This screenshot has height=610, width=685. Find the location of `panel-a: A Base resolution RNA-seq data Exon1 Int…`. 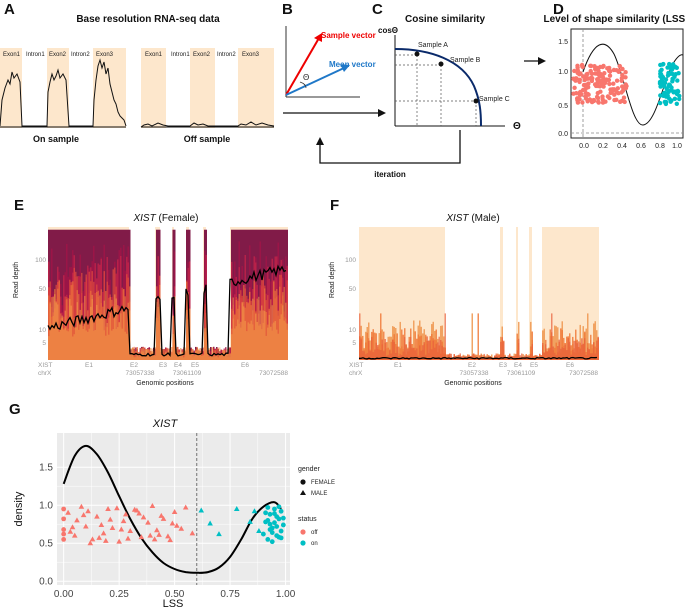

panel-a: A Base resolution RNA-seq data Exon1 Int… is located at coordinates (137, 72).